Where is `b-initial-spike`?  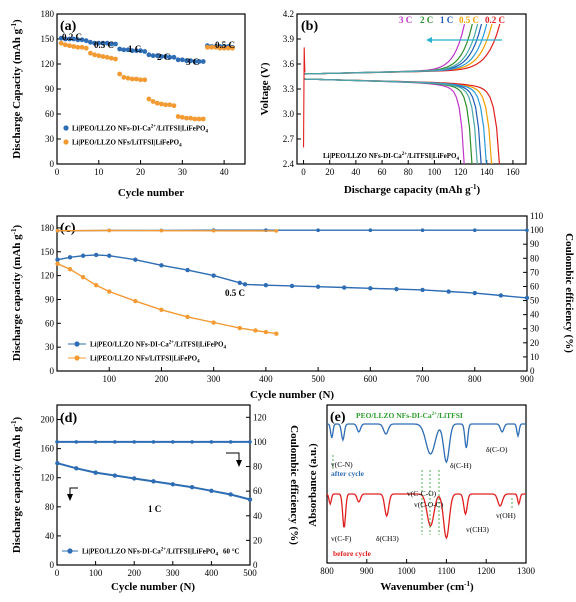
b-initial-spike is located at coordinates (304, 97).